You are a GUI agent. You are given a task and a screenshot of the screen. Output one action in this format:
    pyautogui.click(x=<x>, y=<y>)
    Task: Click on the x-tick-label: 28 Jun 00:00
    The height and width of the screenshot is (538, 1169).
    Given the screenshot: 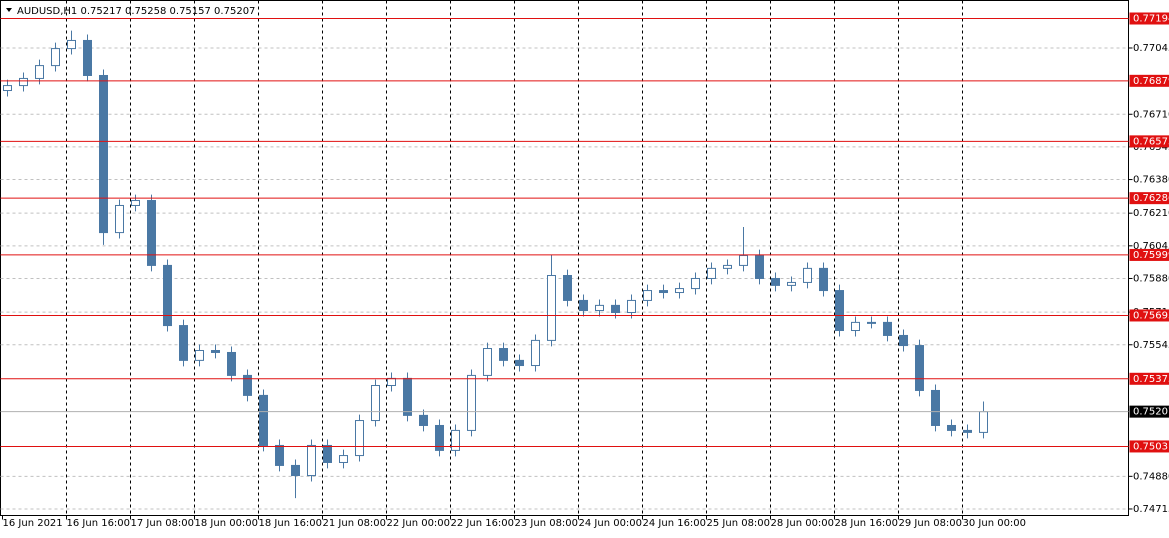 What is the action you would take?
    pyautogui.click(x=803, y=523)
    